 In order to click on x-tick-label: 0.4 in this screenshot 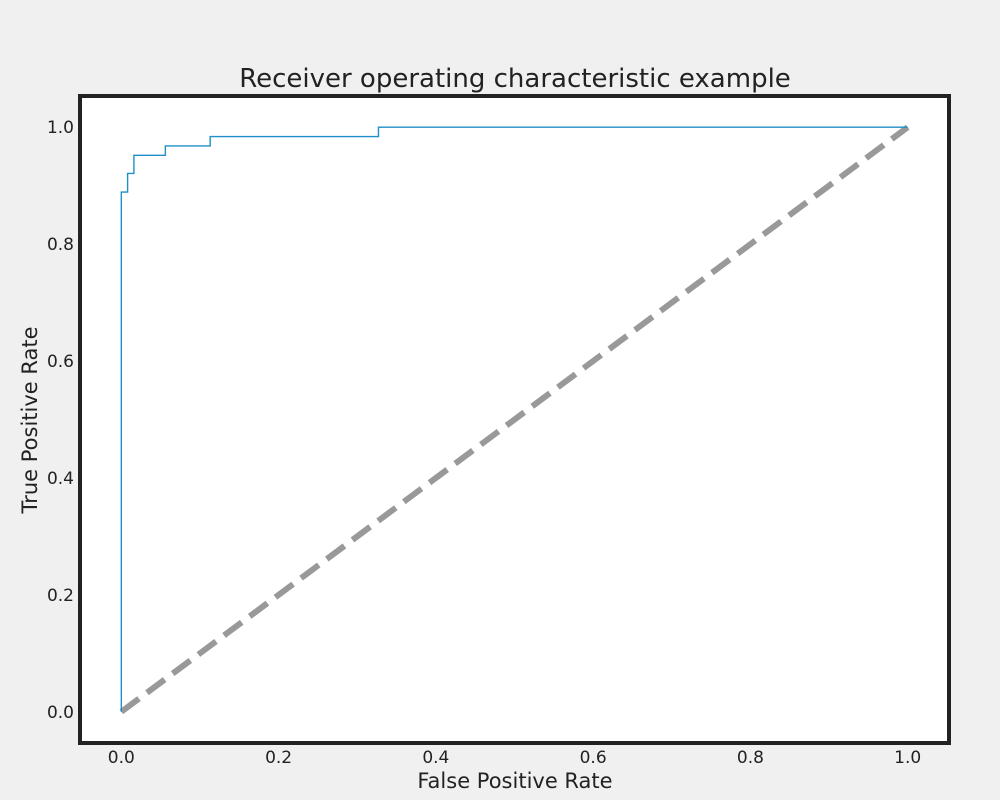, I will do `click(435, 758)`.